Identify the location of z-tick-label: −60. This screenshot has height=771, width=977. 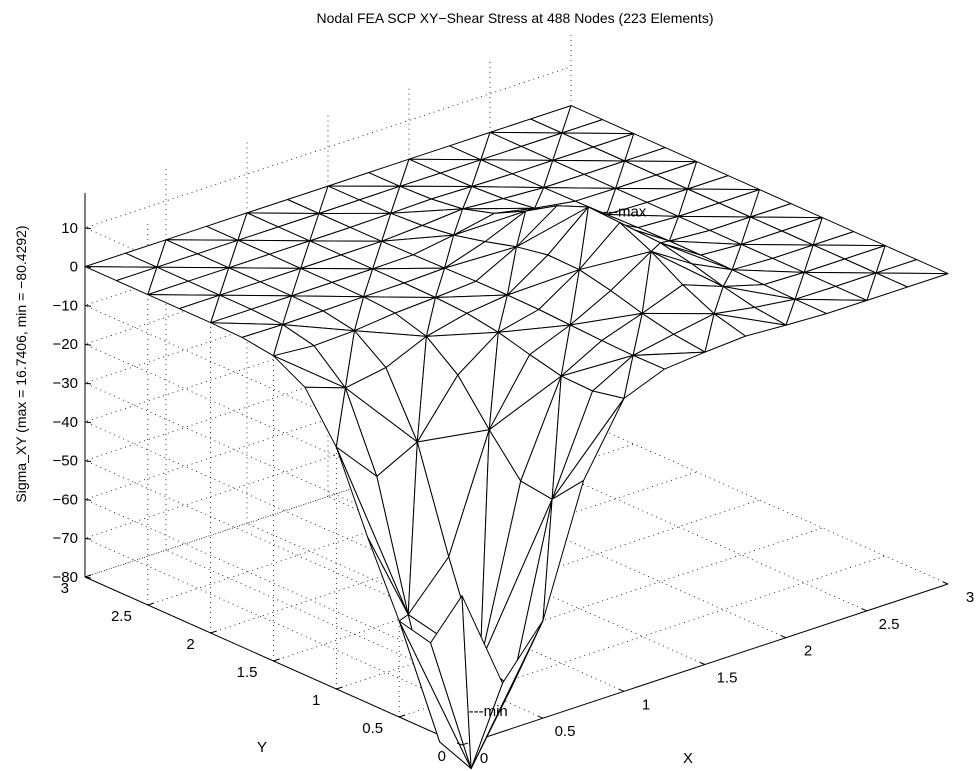
(65, 499).